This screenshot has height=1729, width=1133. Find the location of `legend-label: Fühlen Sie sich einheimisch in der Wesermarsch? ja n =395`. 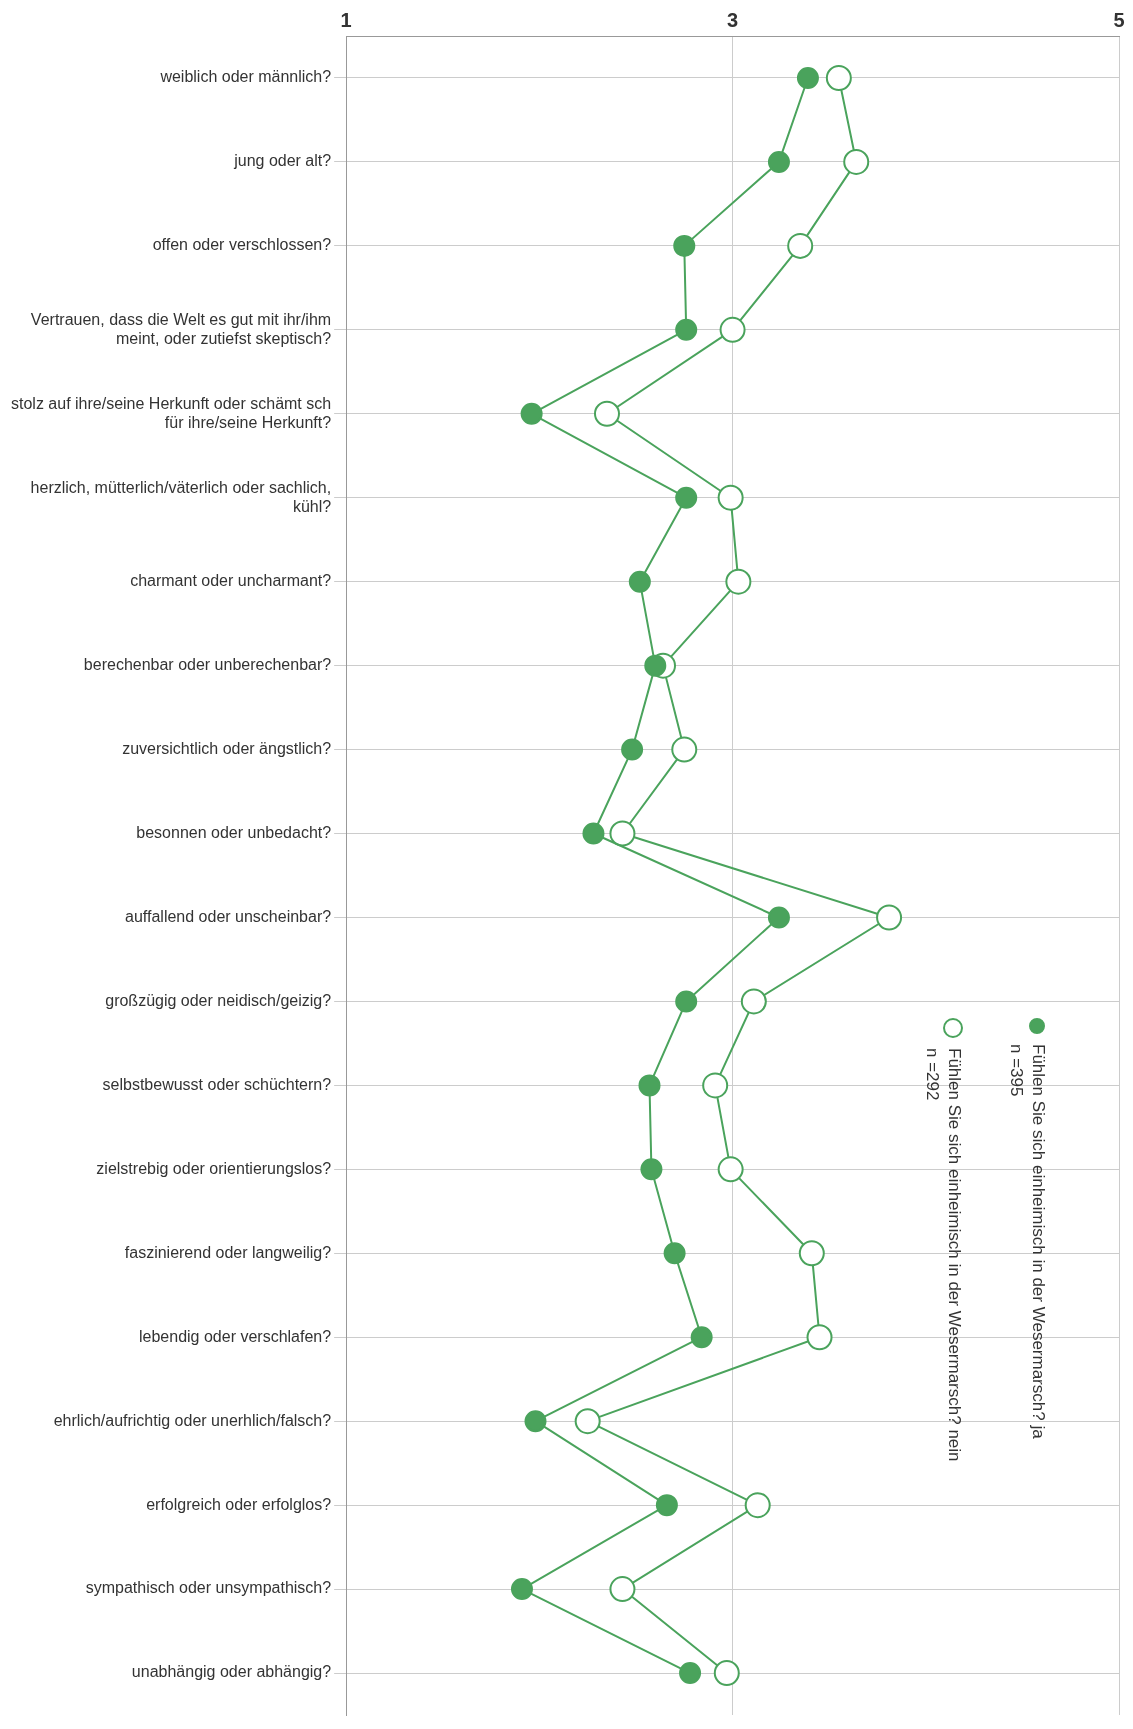

legend-label: Fühlen Sie sich einheimisch in der Wesermarsch? ja n =395 is located at coordinates (1027, 1241).